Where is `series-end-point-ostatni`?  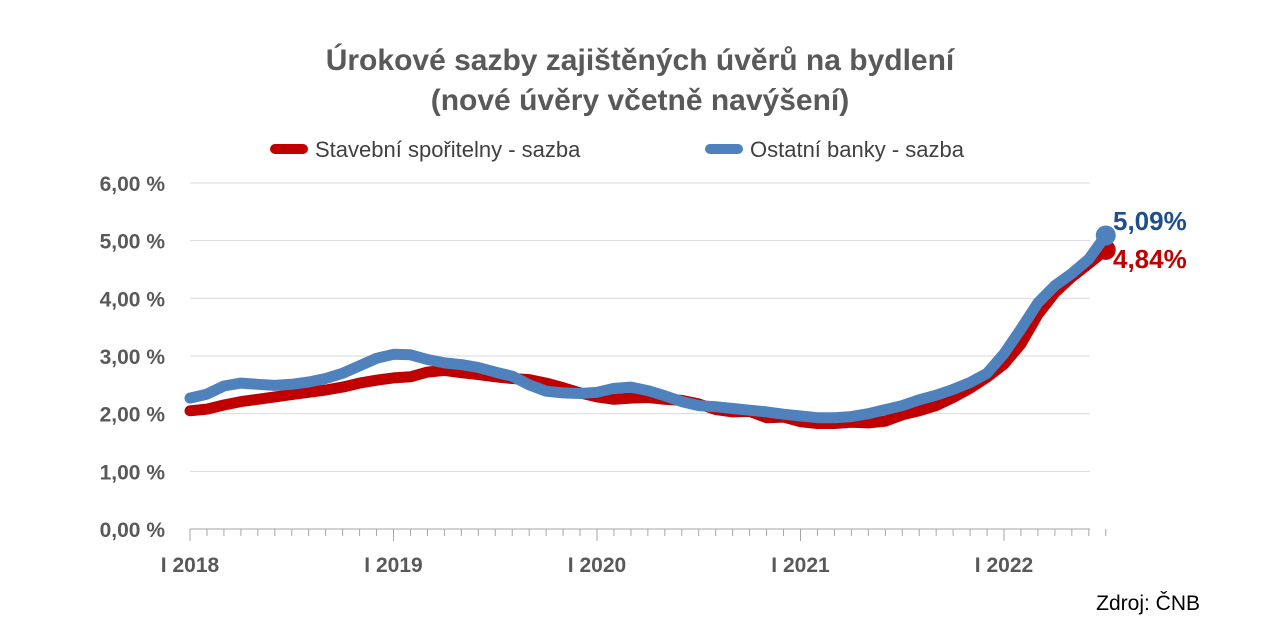
series-end-point-ostatni is located at coordinates (1105, 235).